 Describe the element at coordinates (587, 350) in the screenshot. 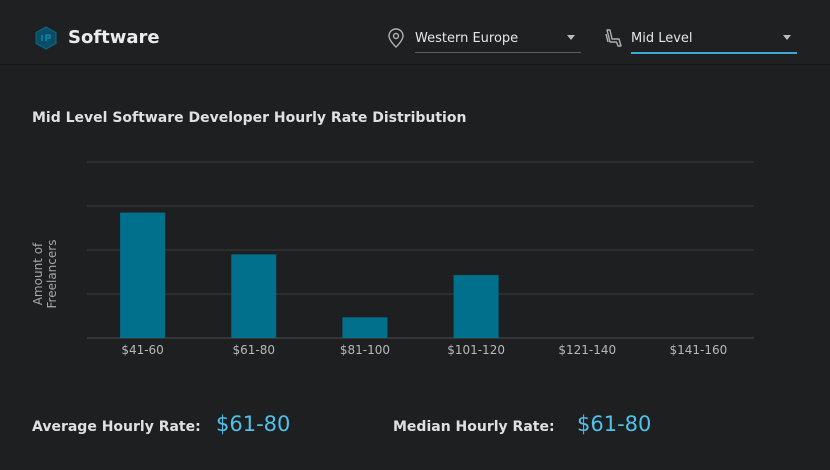

I see `x-tick-label: $121-140` at that location.